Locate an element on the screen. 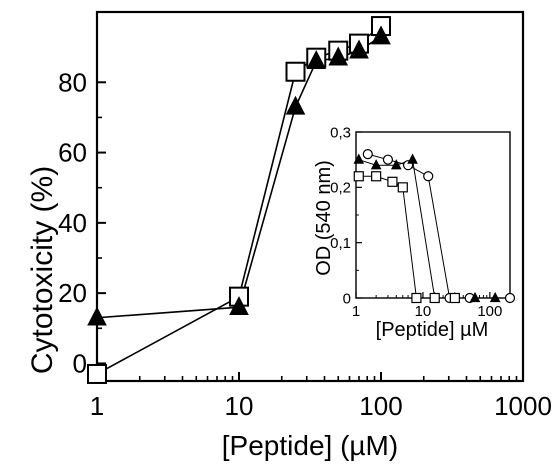 The width and height of the screenshot is (552, 468). inset-y-axis-title: OD (540 nm) is located at coordinates (324, 218).